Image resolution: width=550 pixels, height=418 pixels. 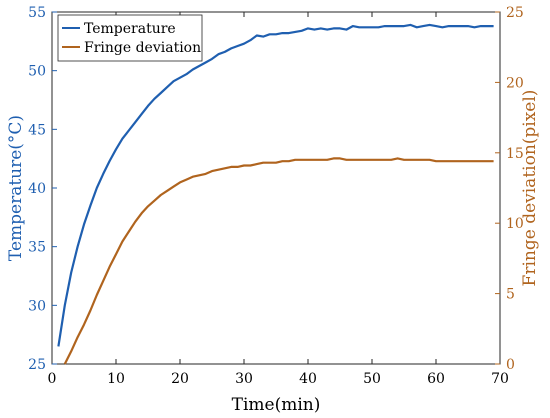 What do you see at coordinates (276, 405) in the screenshot?
I see `x-axis-title: Time(min)` at bounding box center [276, 405].